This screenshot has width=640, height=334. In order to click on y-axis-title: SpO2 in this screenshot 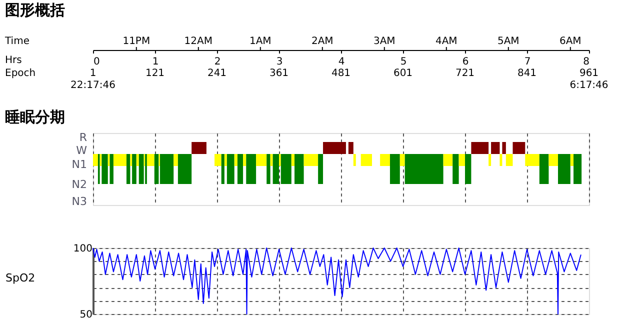, I will do `click(21, 278)`.